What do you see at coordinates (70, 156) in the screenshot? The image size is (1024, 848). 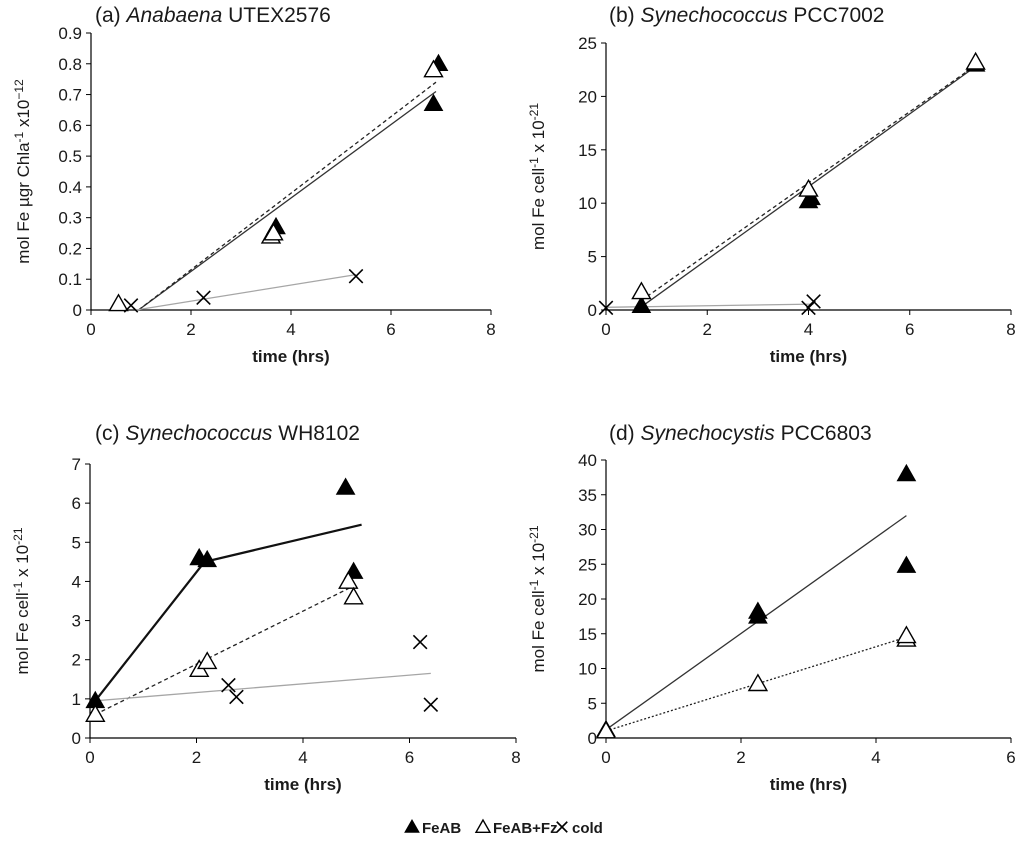 I see `y-tick-label: 0.5` at bounding box center [70, 156].